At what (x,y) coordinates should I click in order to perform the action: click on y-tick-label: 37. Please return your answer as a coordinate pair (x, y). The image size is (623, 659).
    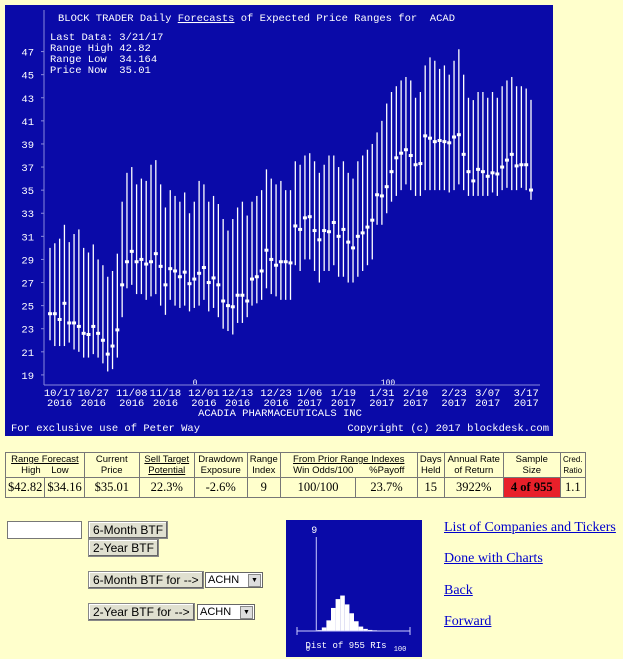
    Looking at the image, I should click on (27, 169).